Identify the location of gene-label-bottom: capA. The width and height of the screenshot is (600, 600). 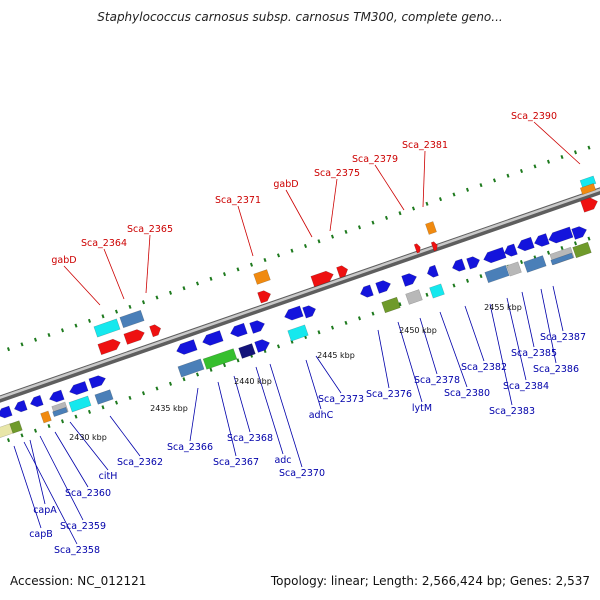
(45, 510).